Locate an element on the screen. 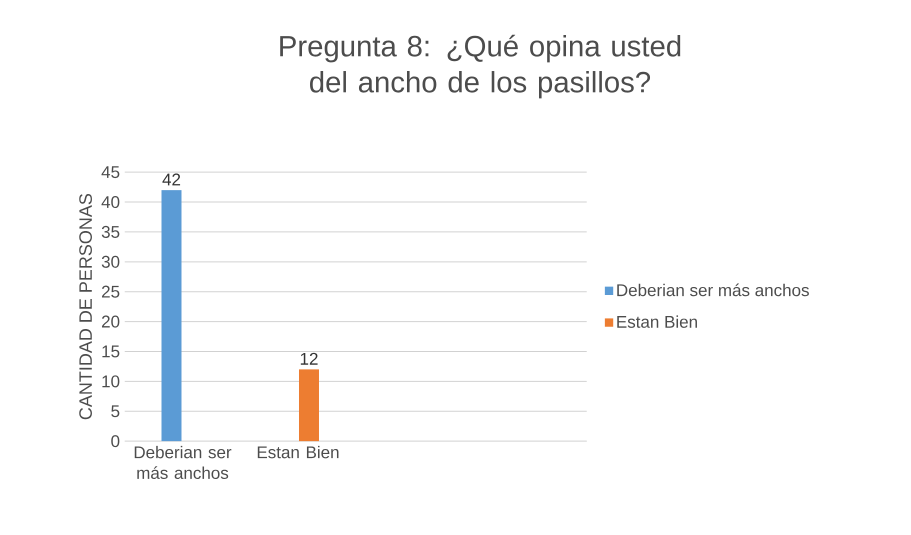 The width and height of the screenshot is (911, 535). chart-title: Pregunta 8: ¿Qué opina usted del ancho de los pasillos? is located at coordinates (480, 66).